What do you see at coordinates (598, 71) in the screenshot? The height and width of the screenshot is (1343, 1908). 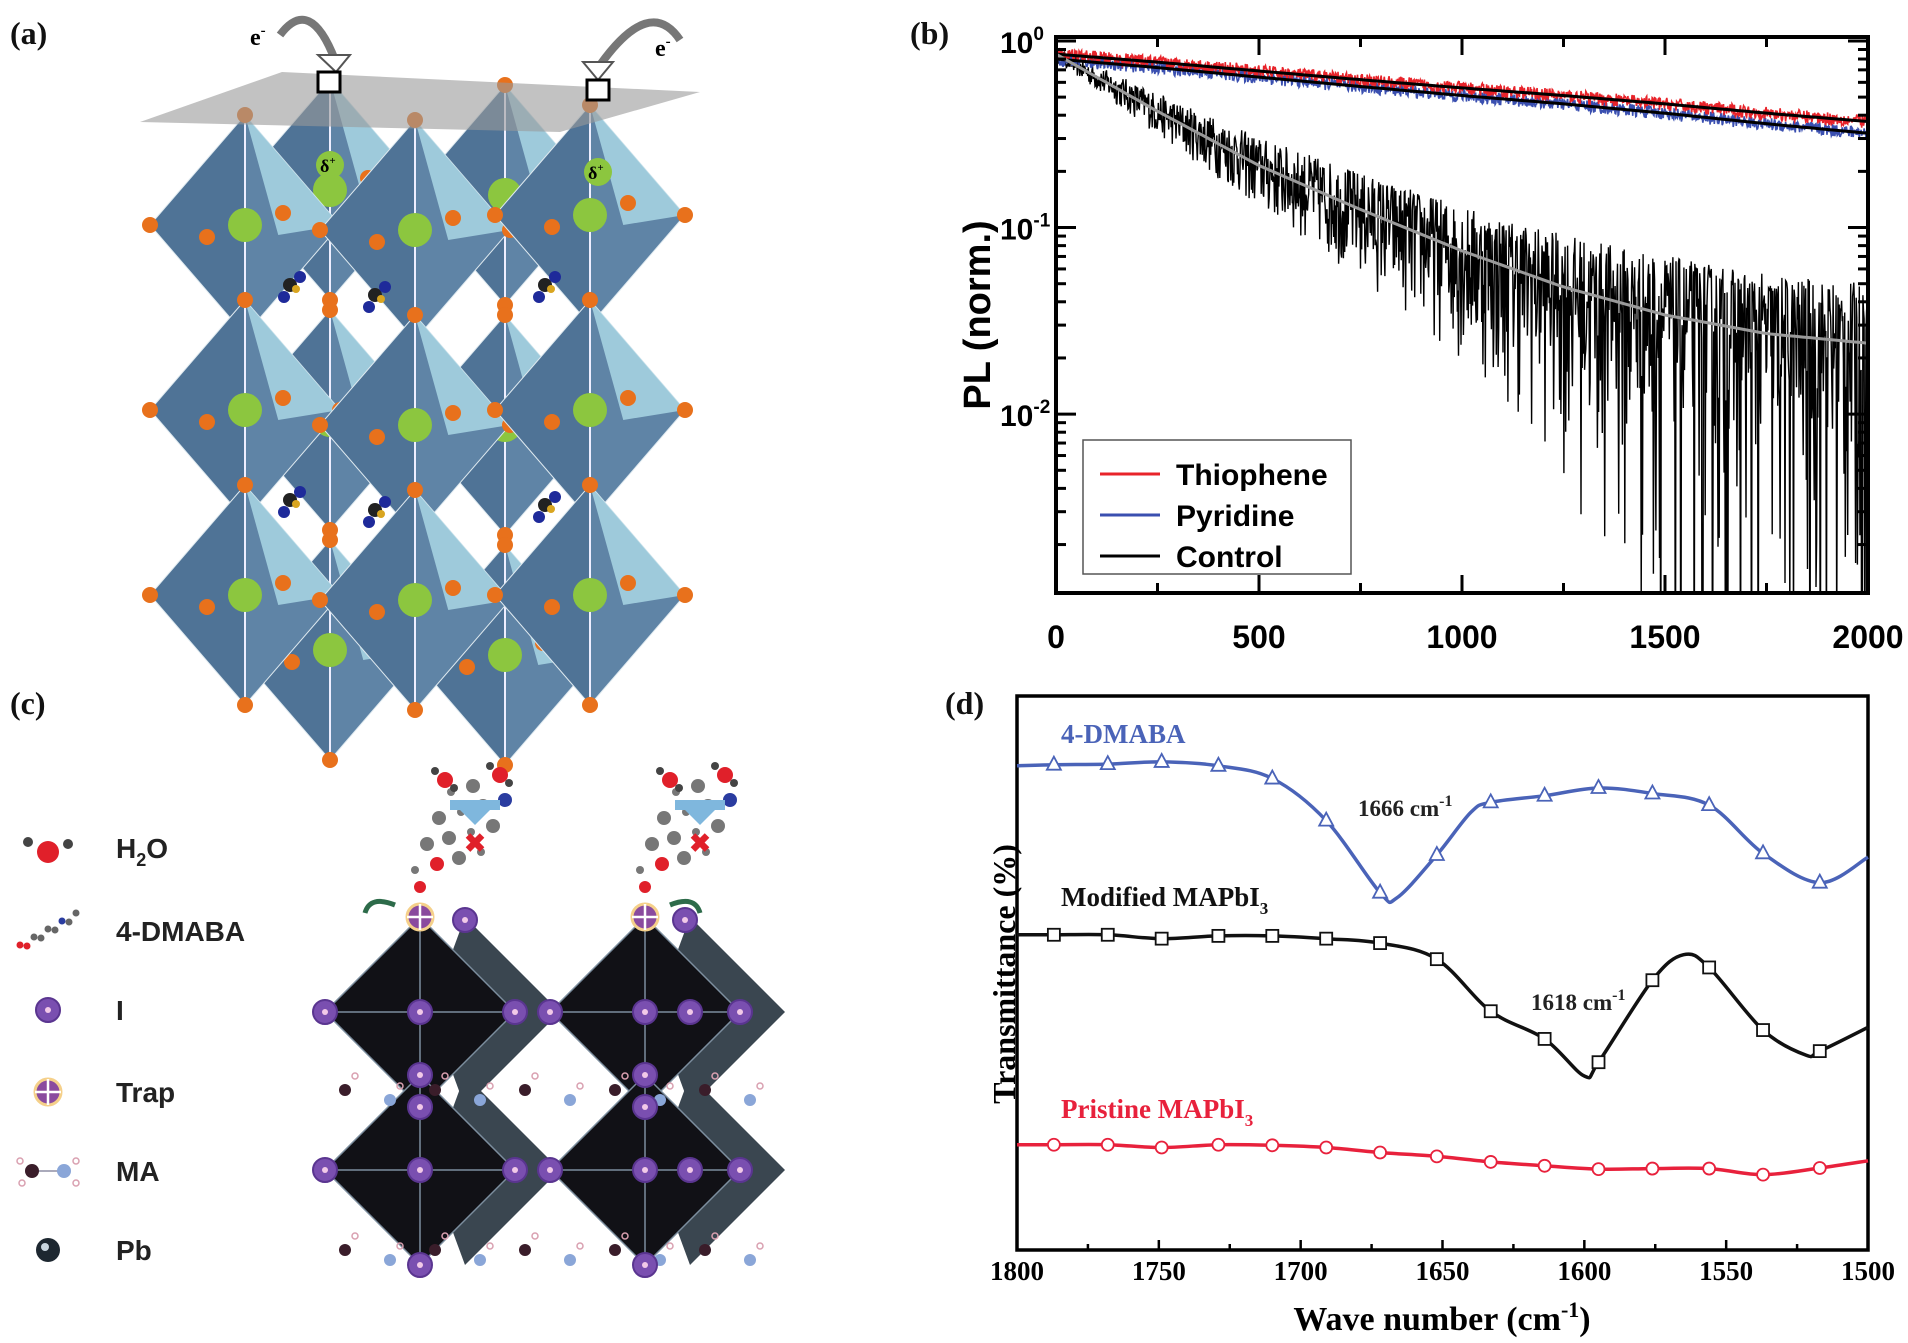 I see `arrow-head-icon` at bounding box center [598, 71].